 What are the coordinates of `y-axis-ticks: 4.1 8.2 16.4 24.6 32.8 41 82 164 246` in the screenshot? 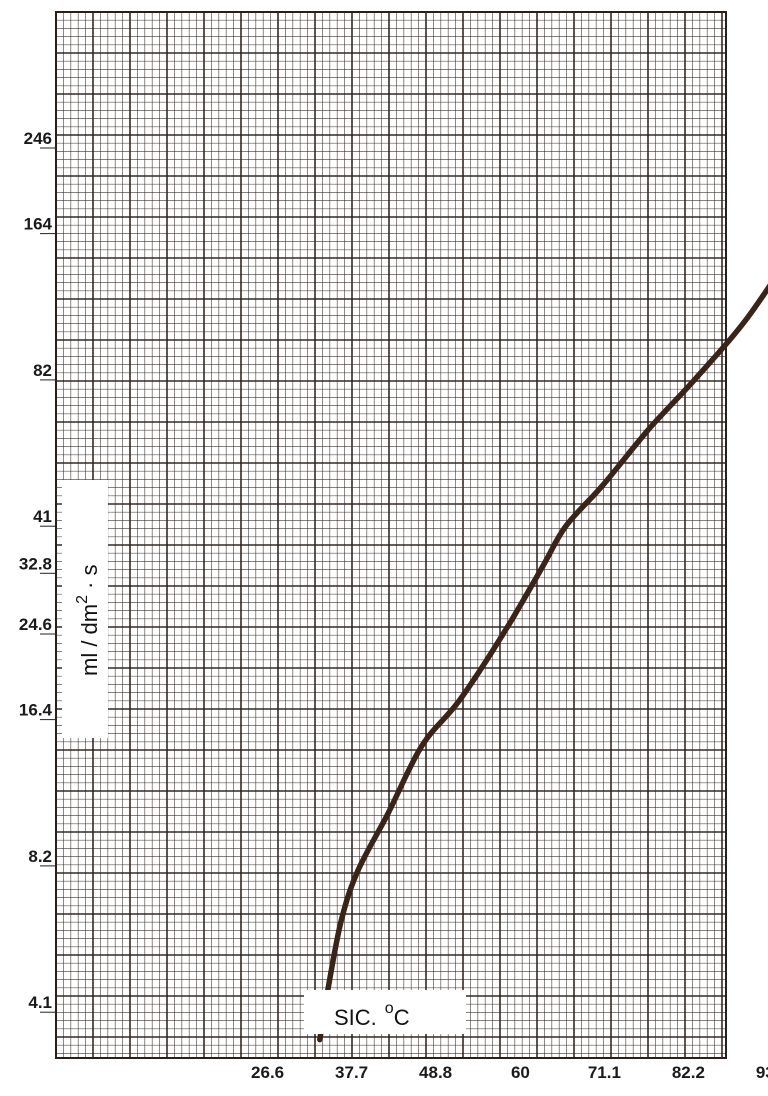 It's located at (37, 571).